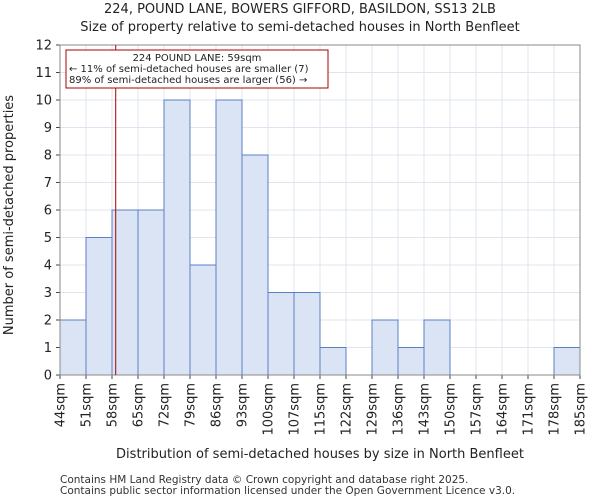 The height and width of the screenshot is (500, 600). Describe the element at coordinates (48, 376) in the screenshot. I see `y-tick-label-0: 0` at that location.